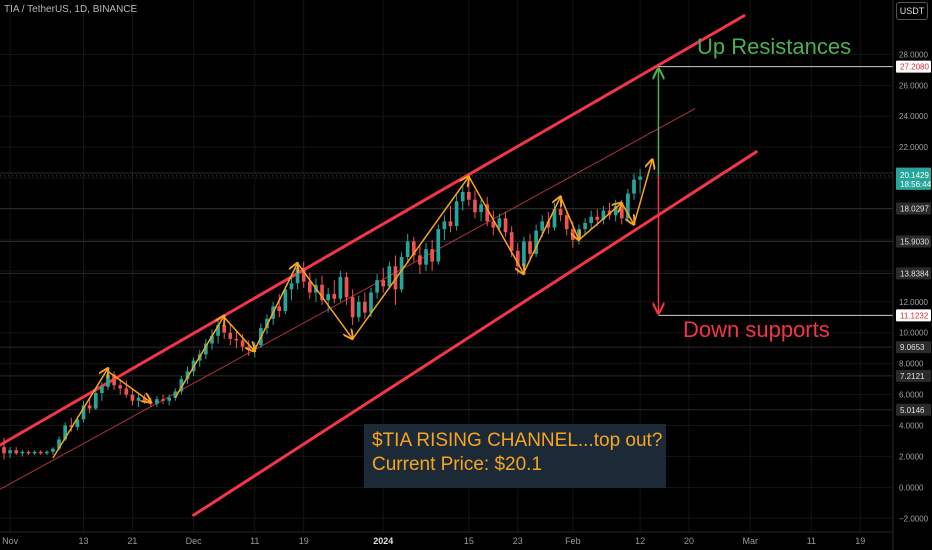 This screenshot has height=550, width=932. I want to click on price-level-tag: 13.8384, so click(914, 273).